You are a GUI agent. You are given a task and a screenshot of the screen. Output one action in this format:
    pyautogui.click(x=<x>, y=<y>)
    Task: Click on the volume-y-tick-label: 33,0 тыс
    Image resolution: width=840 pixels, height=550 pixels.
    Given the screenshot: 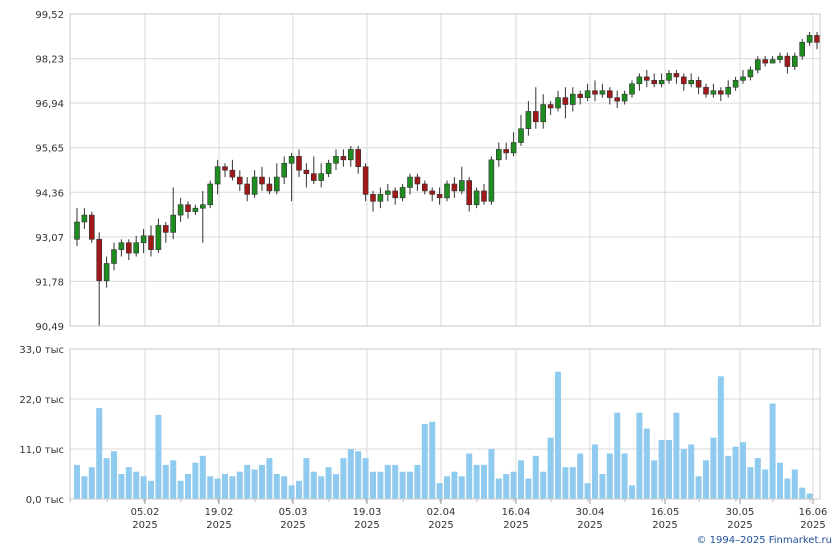 What is the action you would take?
    pyautogui.click(x=41, y=350)
    